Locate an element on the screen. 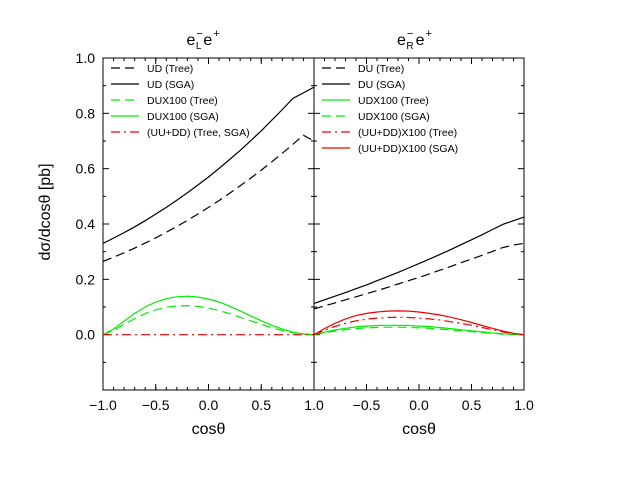 The height and width of the screenshot is (485, 628). legend-label: DU (Tree) is located at coordinates (381, 69).